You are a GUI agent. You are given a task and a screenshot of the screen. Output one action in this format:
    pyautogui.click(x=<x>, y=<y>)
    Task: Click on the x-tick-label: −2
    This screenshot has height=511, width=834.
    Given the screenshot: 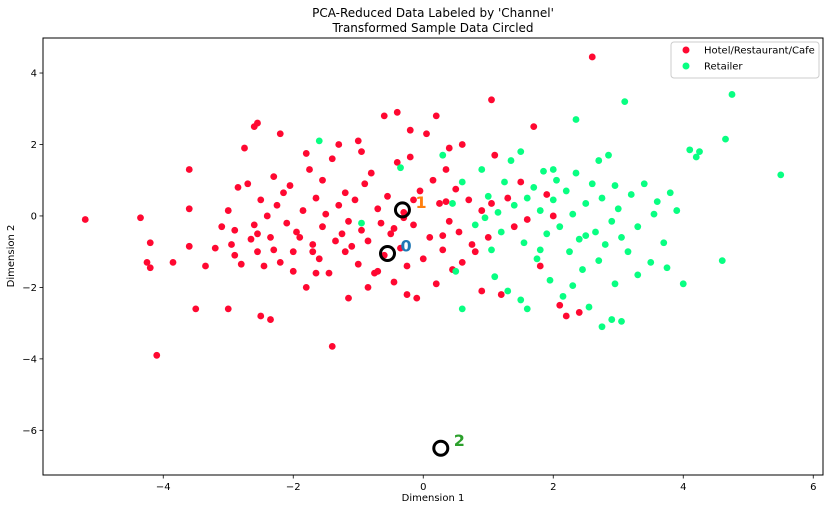 What is the action you would take?
    pyautogui.click(x=293, y=487)
    